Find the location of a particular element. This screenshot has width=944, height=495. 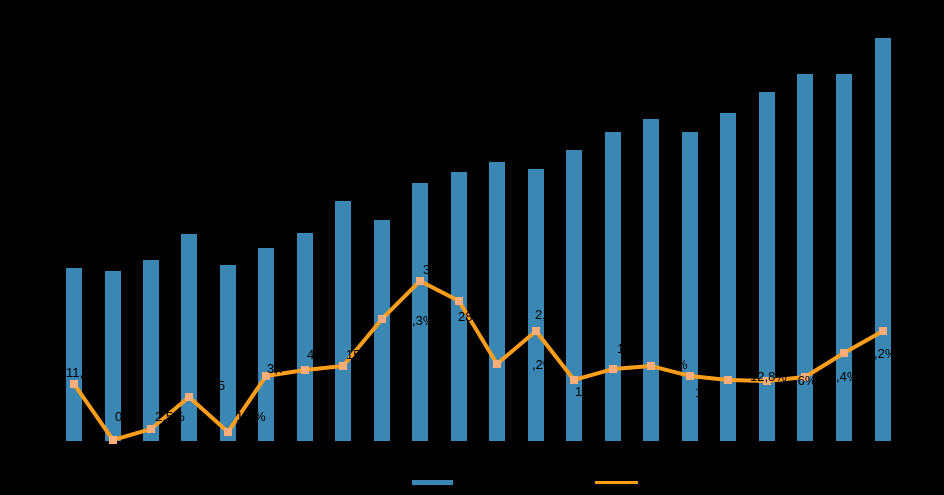

data-label: 13, is located at coordinates (704, 392).